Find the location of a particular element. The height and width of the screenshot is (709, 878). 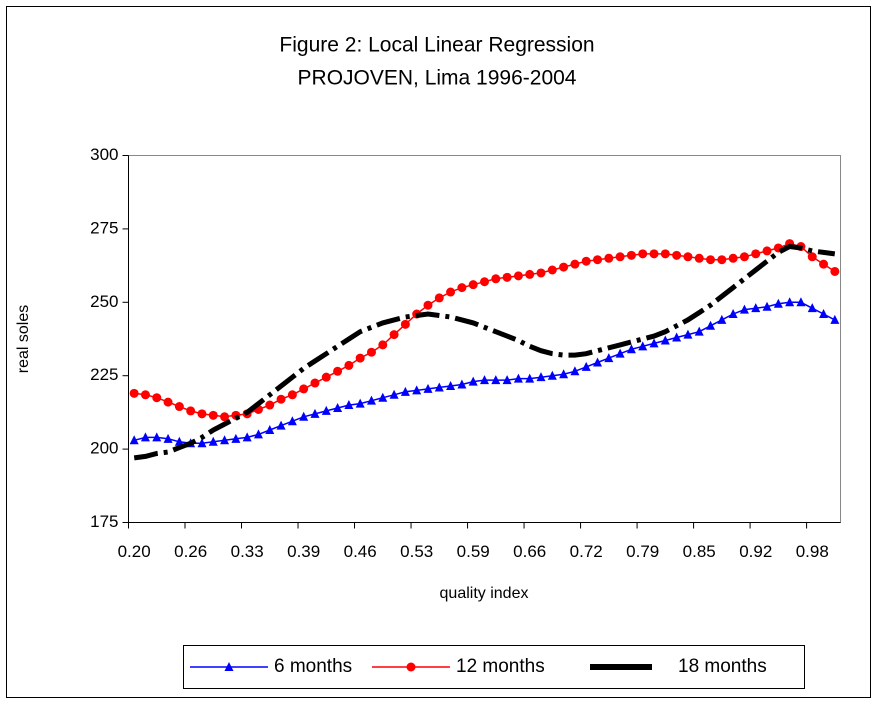

x-tick-label: 0.66 is located at coordinates (529, 551).